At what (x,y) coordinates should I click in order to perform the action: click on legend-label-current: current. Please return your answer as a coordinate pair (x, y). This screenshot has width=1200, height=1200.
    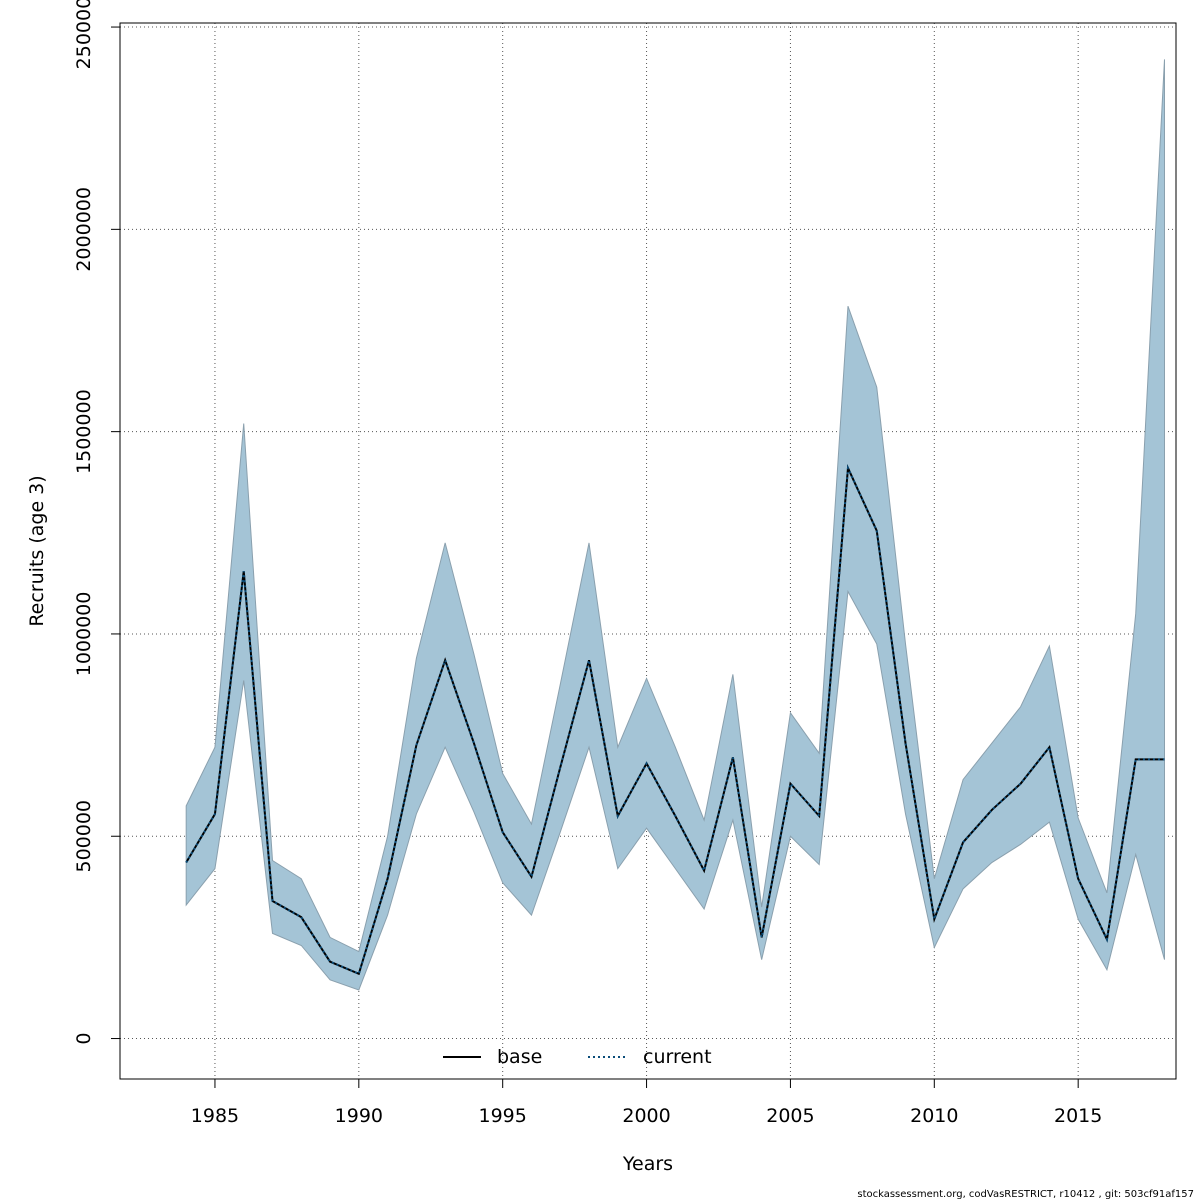
    Looking at the image, I should click on (677, 1057).